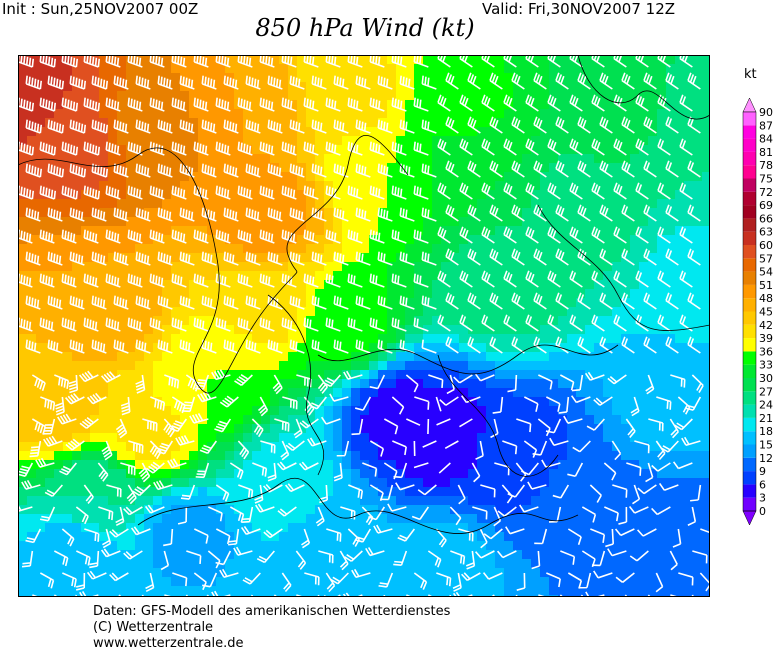 The width and height of the screenshot is (775, 652). Describe the element at coordinates (766, 285) in the screenshot. I see `colorbar-label: 51` at that location.